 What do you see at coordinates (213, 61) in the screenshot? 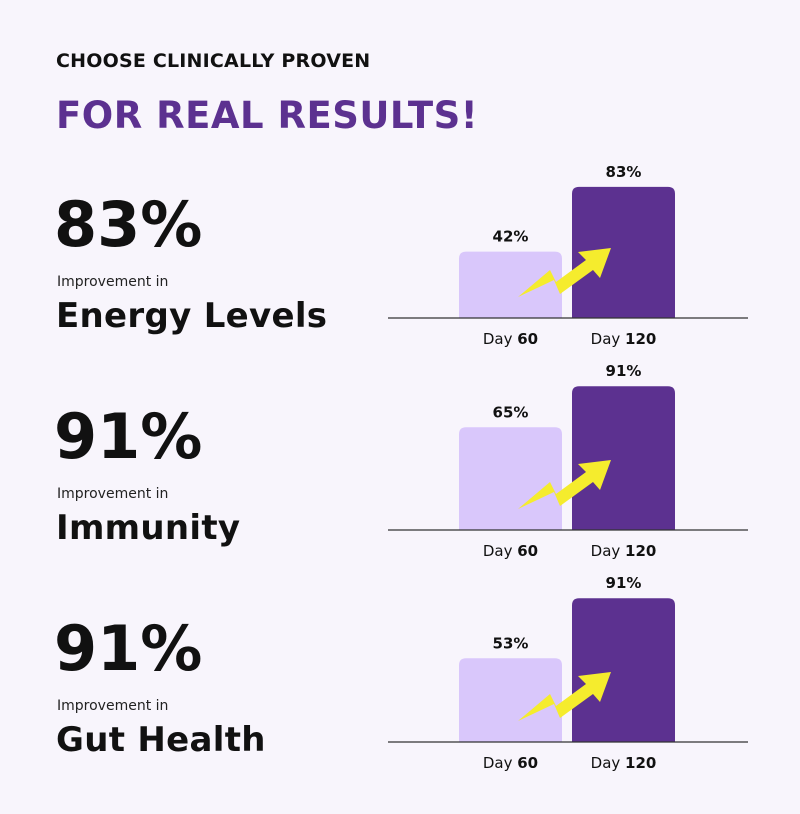
I see `eyebrow-title: CHOOSE CLINICALLY PROVEN` at bounding box center [213, 61].